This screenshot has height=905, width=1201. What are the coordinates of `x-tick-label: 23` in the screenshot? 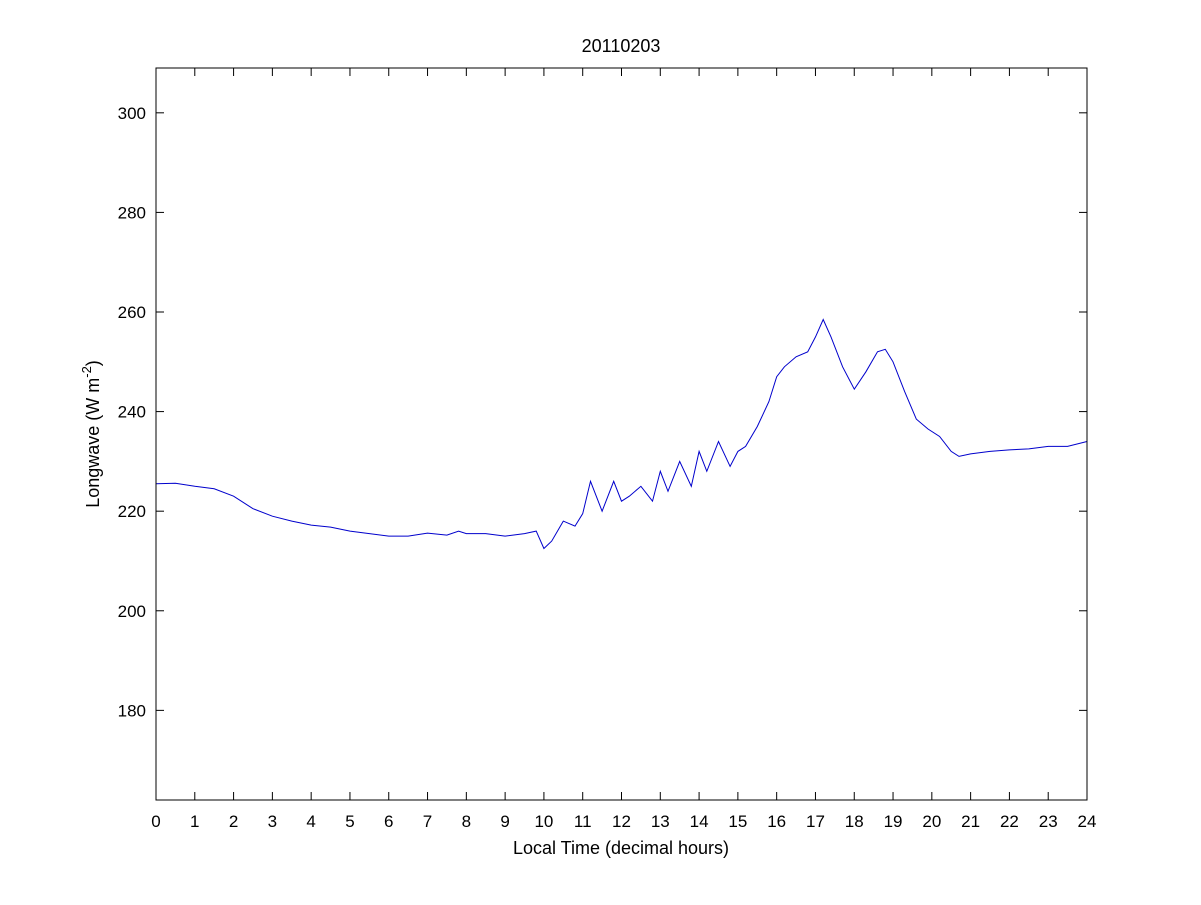 It's located at (1048, 821).